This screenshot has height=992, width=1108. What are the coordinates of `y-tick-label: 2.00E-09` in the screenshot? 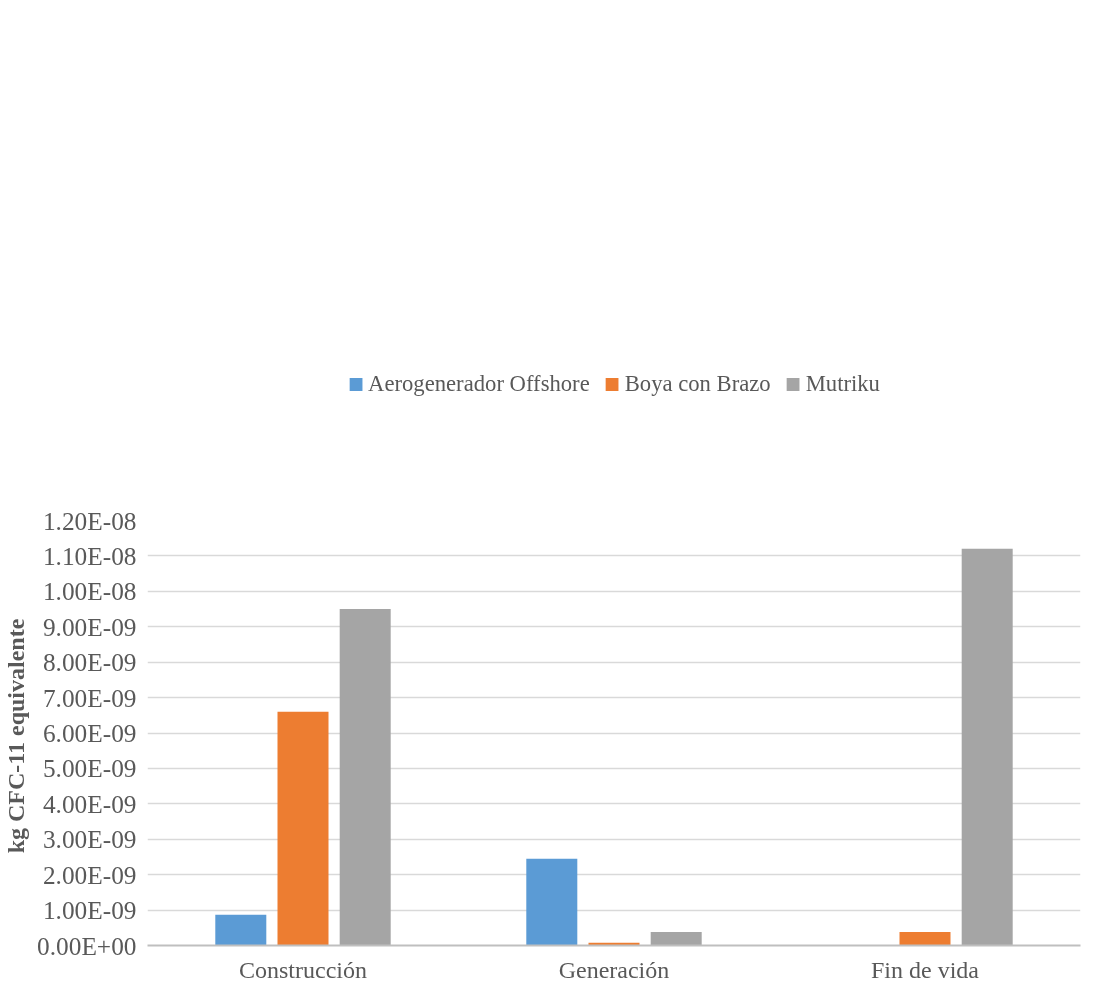 It's located at (89, 874).